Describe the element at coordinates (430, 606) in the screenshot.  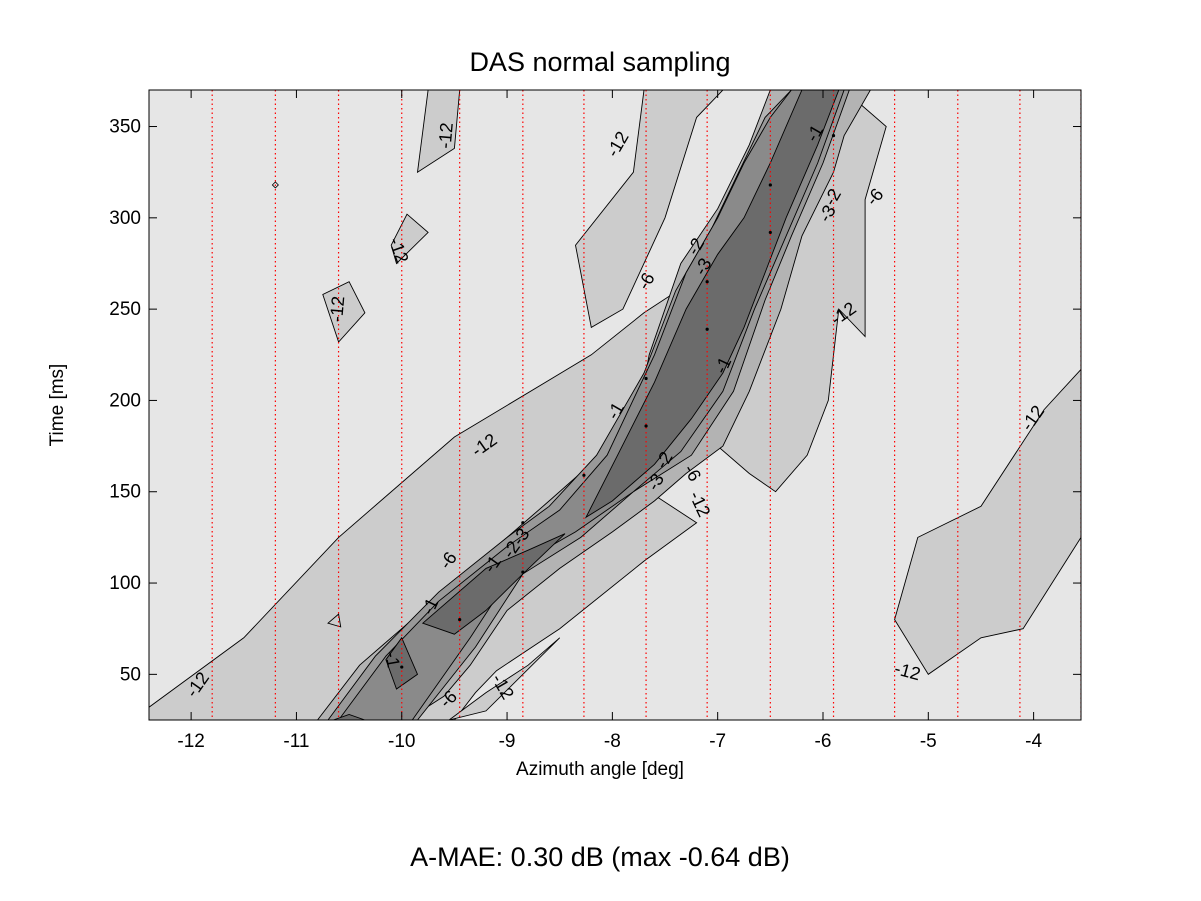
I see `contour-label-25: -1` at that location.